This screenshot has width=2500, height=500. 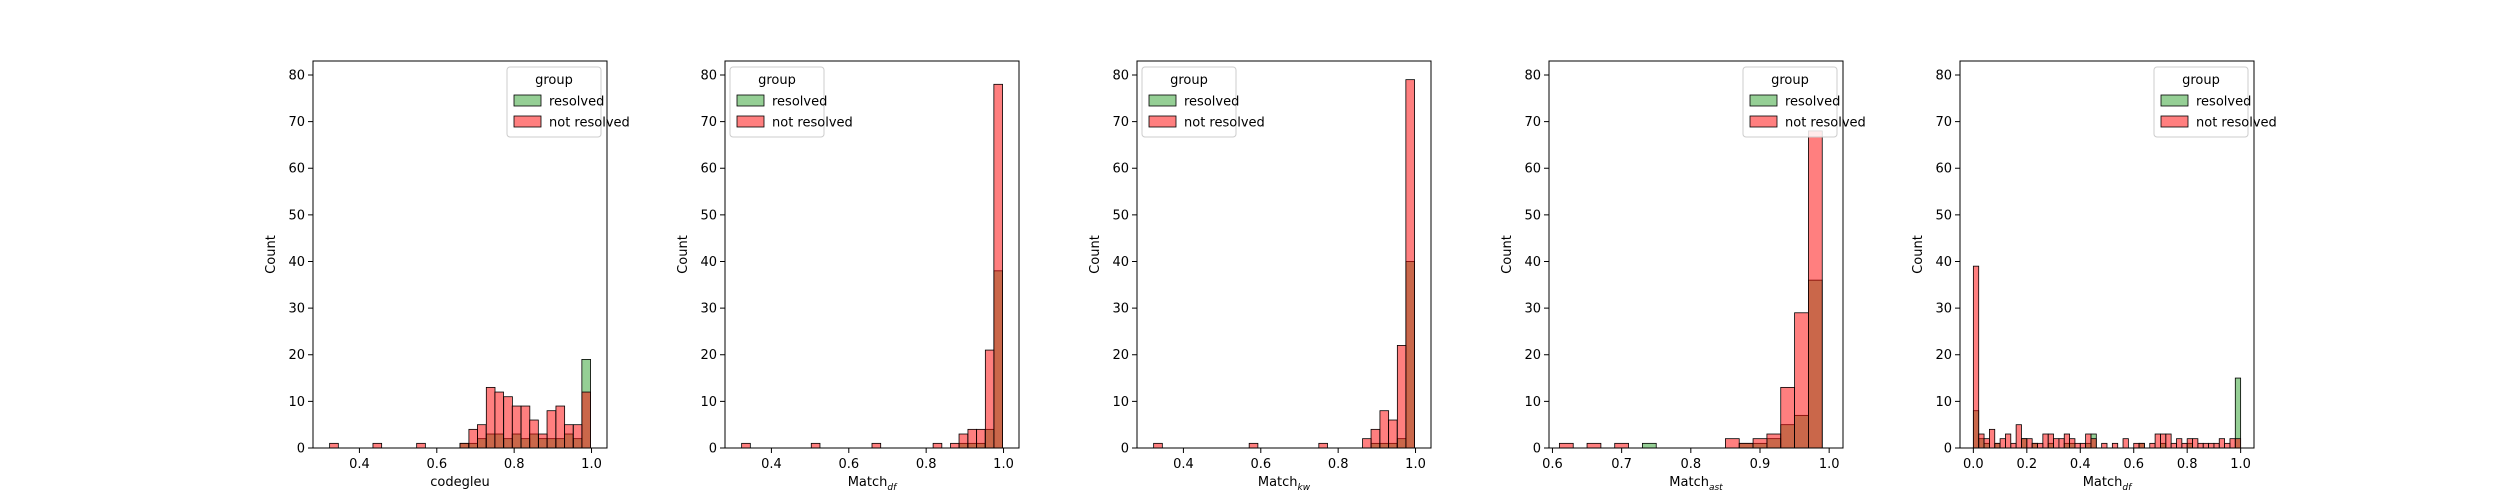 What do you see at coordinates (1189, 80) in the screenshot?
I see `legend-title: group` at bounding box center [1189, 80].